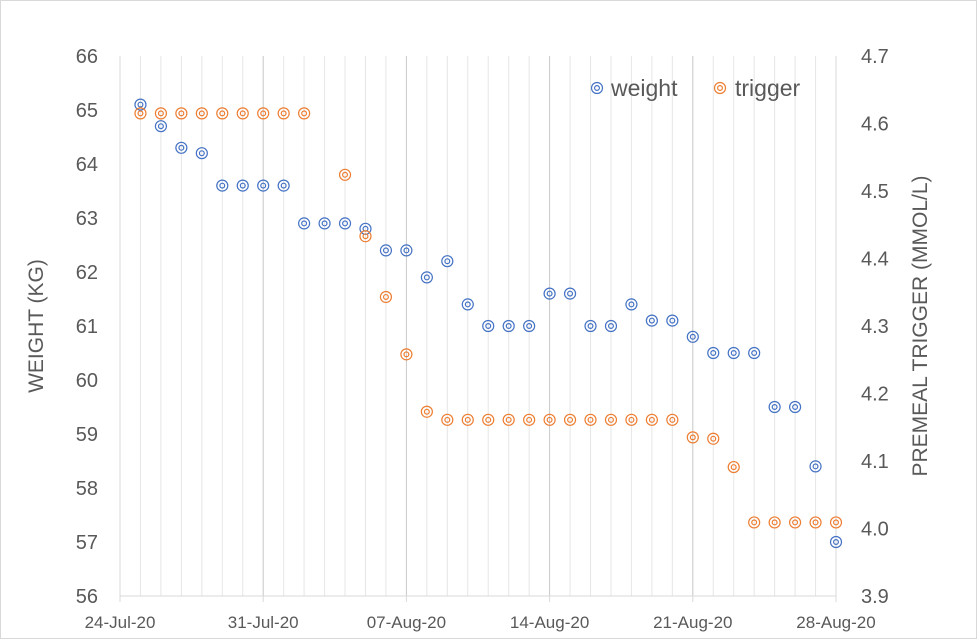 This screenshot has height=643, width=977. What do you see at coordinates (597, 88) in the screenshot?
I see `legend-marker-weight` at bounding box center [597, 88].